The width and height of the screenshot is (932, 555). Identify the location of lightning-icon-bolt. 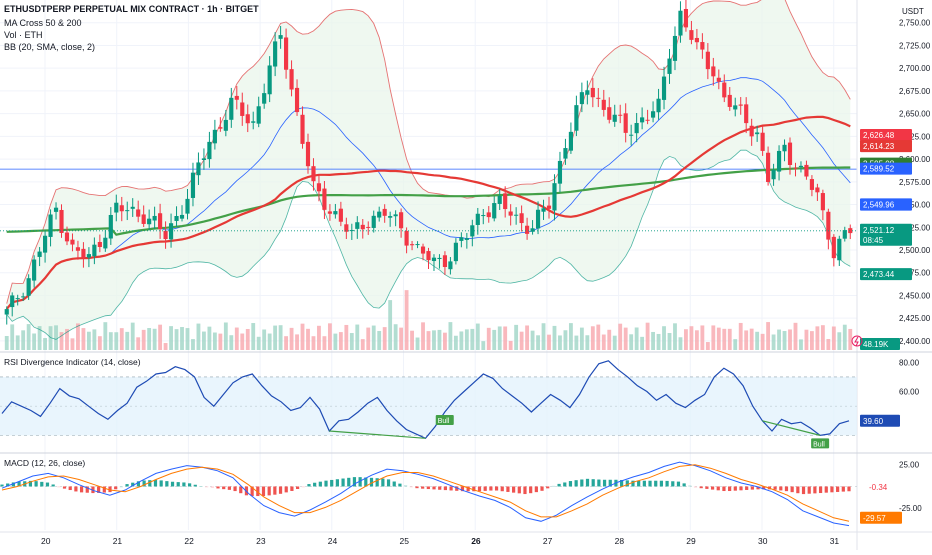
(856, 341).